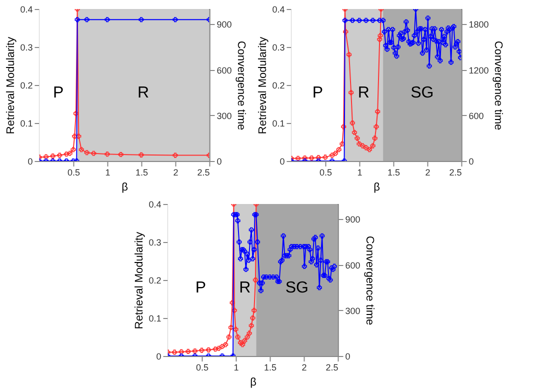  What do you see at coordinates (202, 367) in the screenshot?
I see `x-tick-label: 0.5` at bounding box center [202, 367].